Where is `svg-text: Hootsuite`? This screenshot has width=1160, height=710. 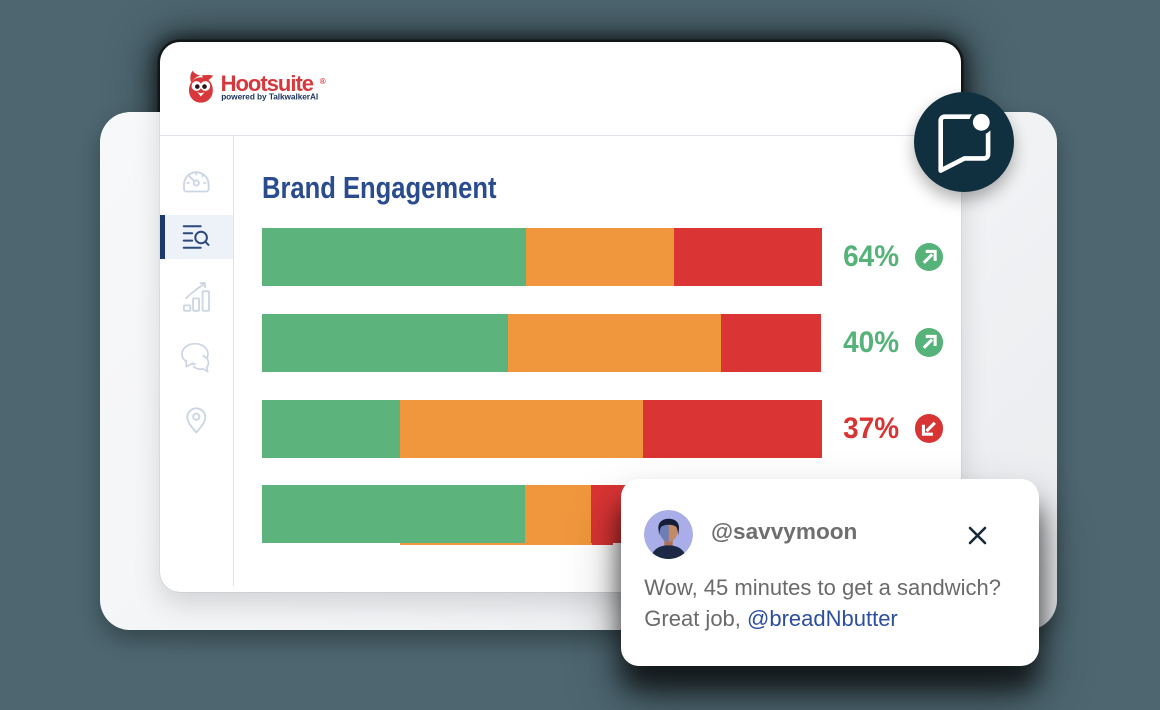 svg-text: Hootsuite is located at coordinates (267, 83).